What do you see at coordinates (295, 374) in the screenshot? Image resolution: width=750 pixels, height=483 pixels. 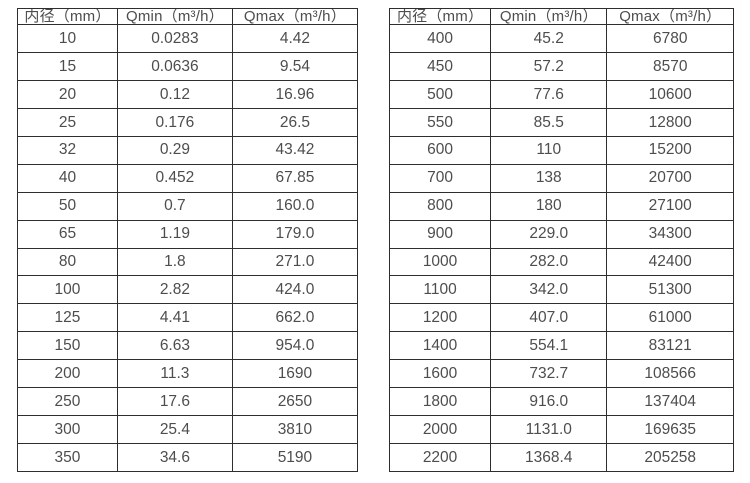 I see `cell-qmax: 1690` at bounding box center [295, 374].